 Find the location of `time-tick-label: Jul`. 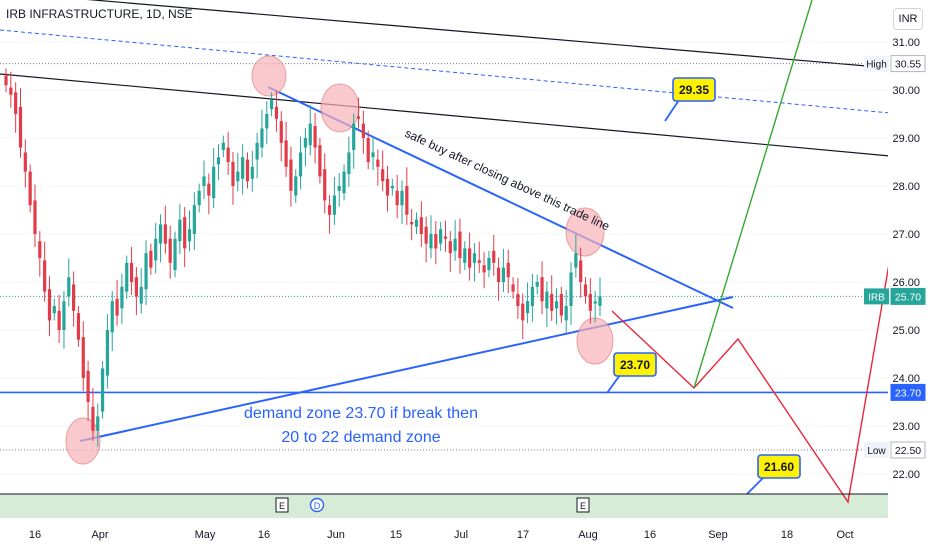

time-tick-label: Jul is located at coordinates (461, 535).